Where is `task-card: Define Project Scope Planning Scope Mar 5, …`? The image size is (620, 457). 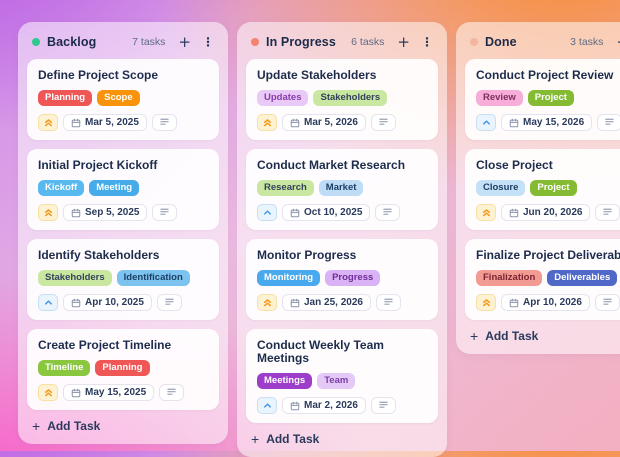 task-card: Define Project Scope Planning Scope Mar 5, … is located at coordinates (123, 99).